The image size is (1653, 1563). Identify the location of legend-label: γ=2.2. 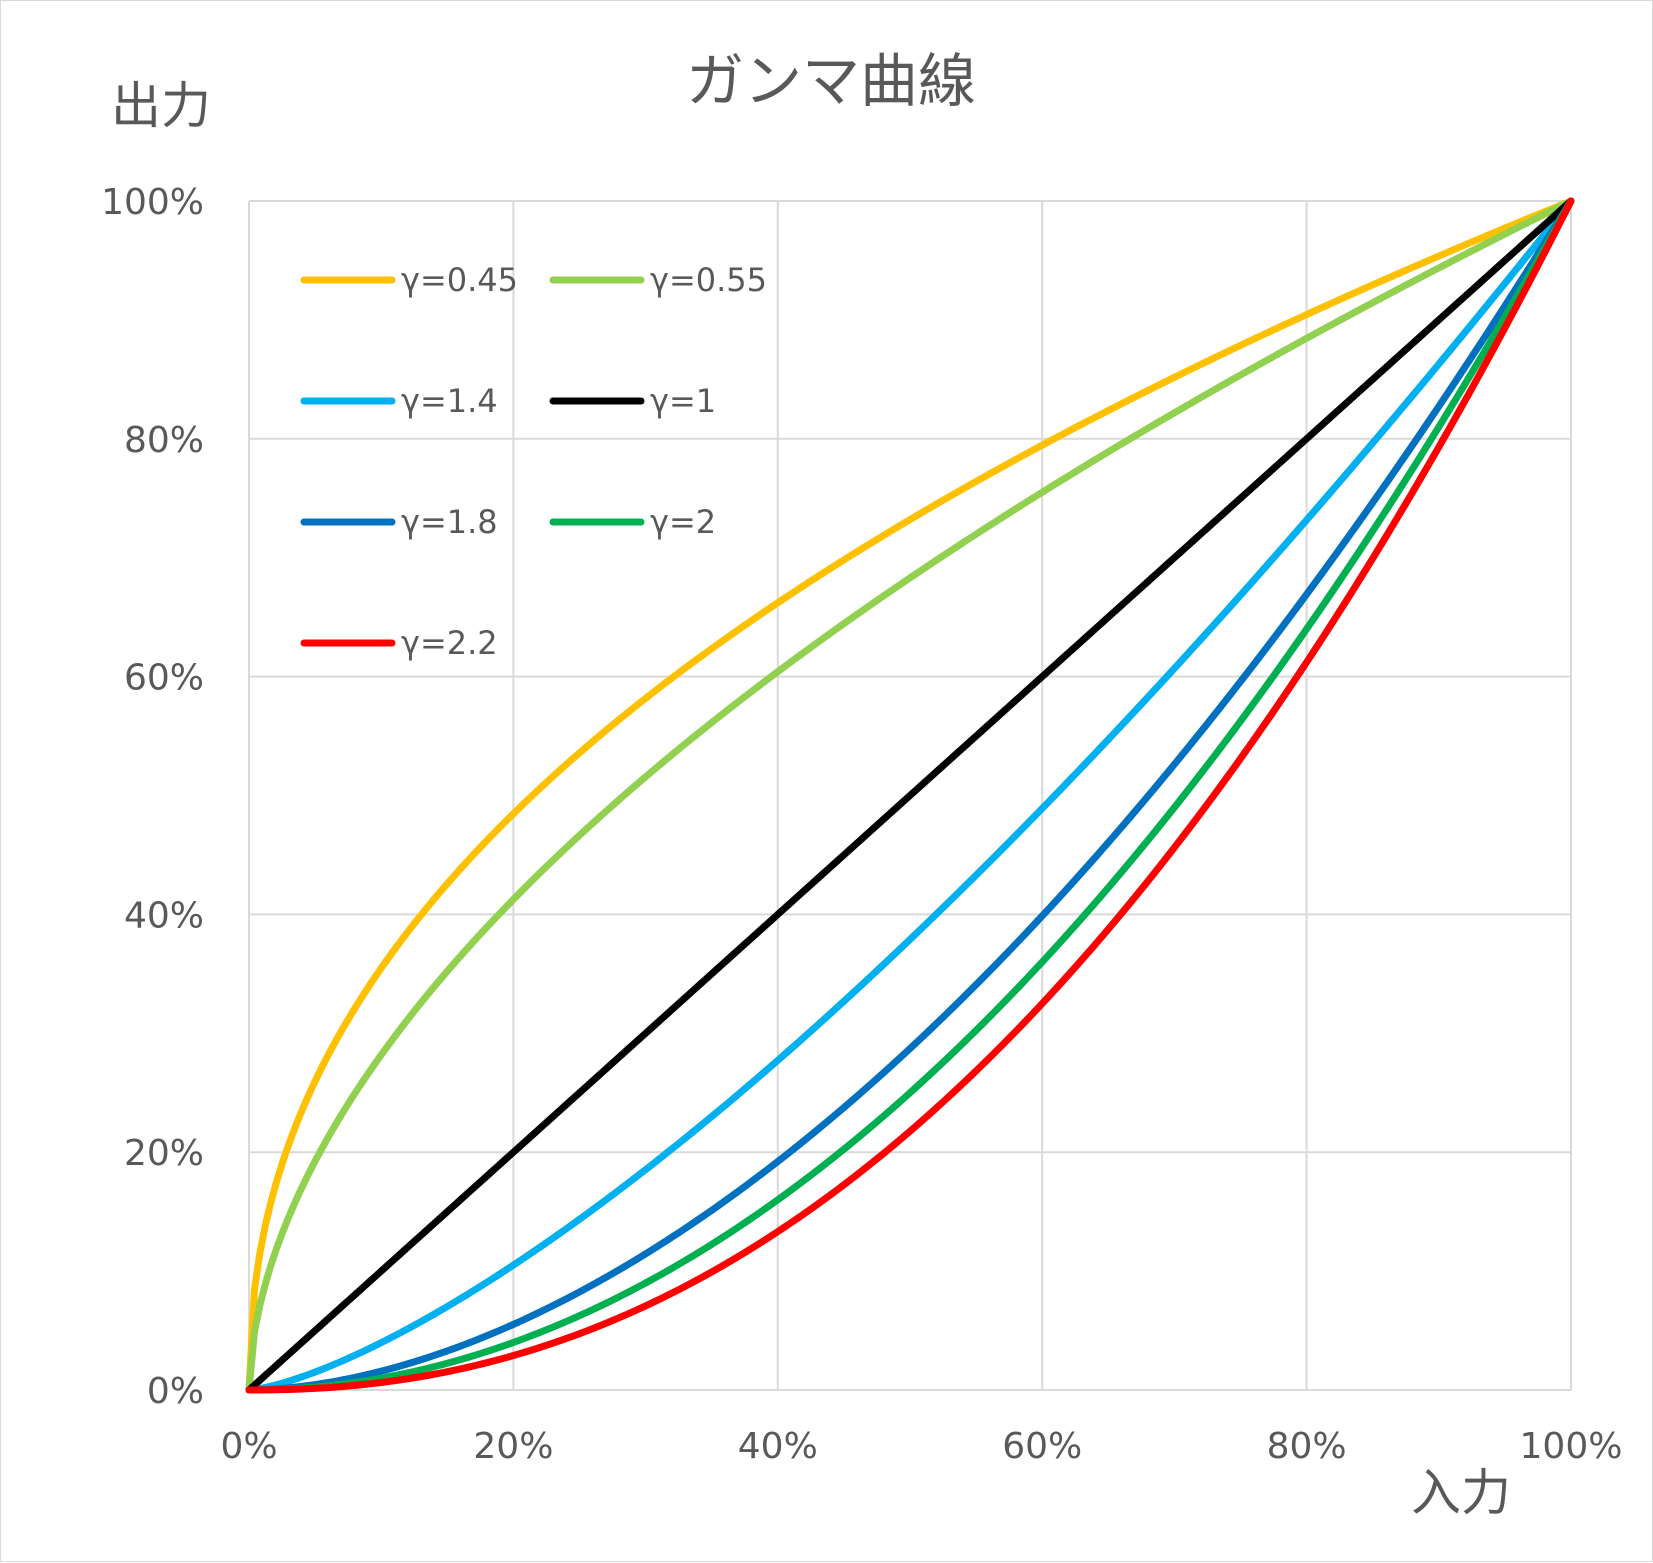
(449, 643).